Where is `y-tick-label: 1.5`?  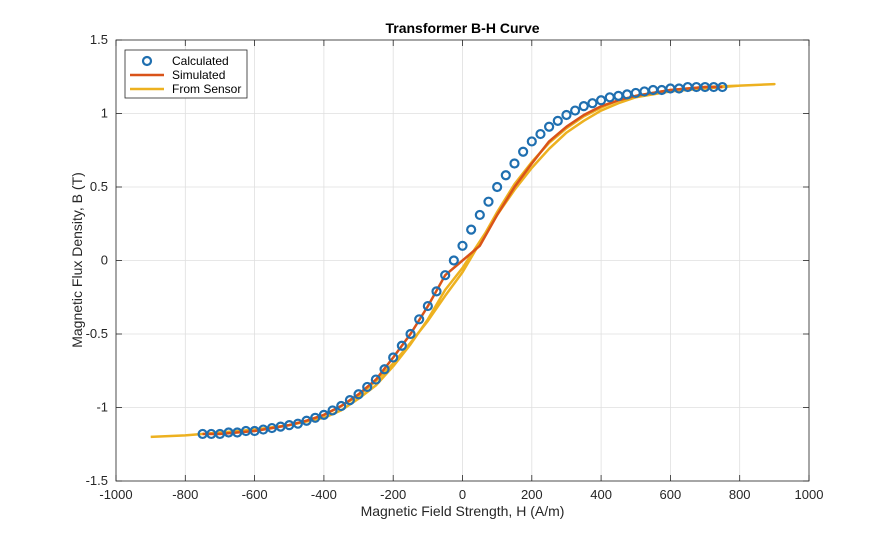 y-tick-label: 1.5 is located at coordinates (99, 39).